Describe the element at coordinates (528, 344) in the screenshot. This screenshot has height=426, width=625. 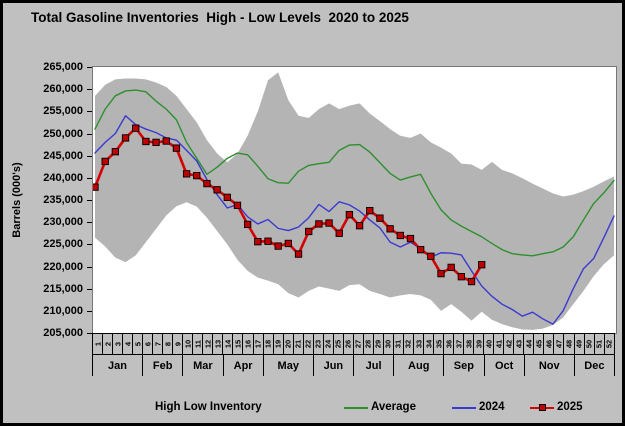
I see `week-tick-cell: 44` at that location.